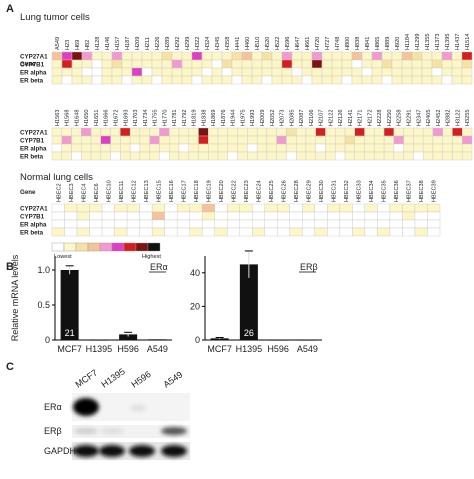 This screenshot has height=479, width=474. I want to click on cell-line-label: H358, so click(228, 43).